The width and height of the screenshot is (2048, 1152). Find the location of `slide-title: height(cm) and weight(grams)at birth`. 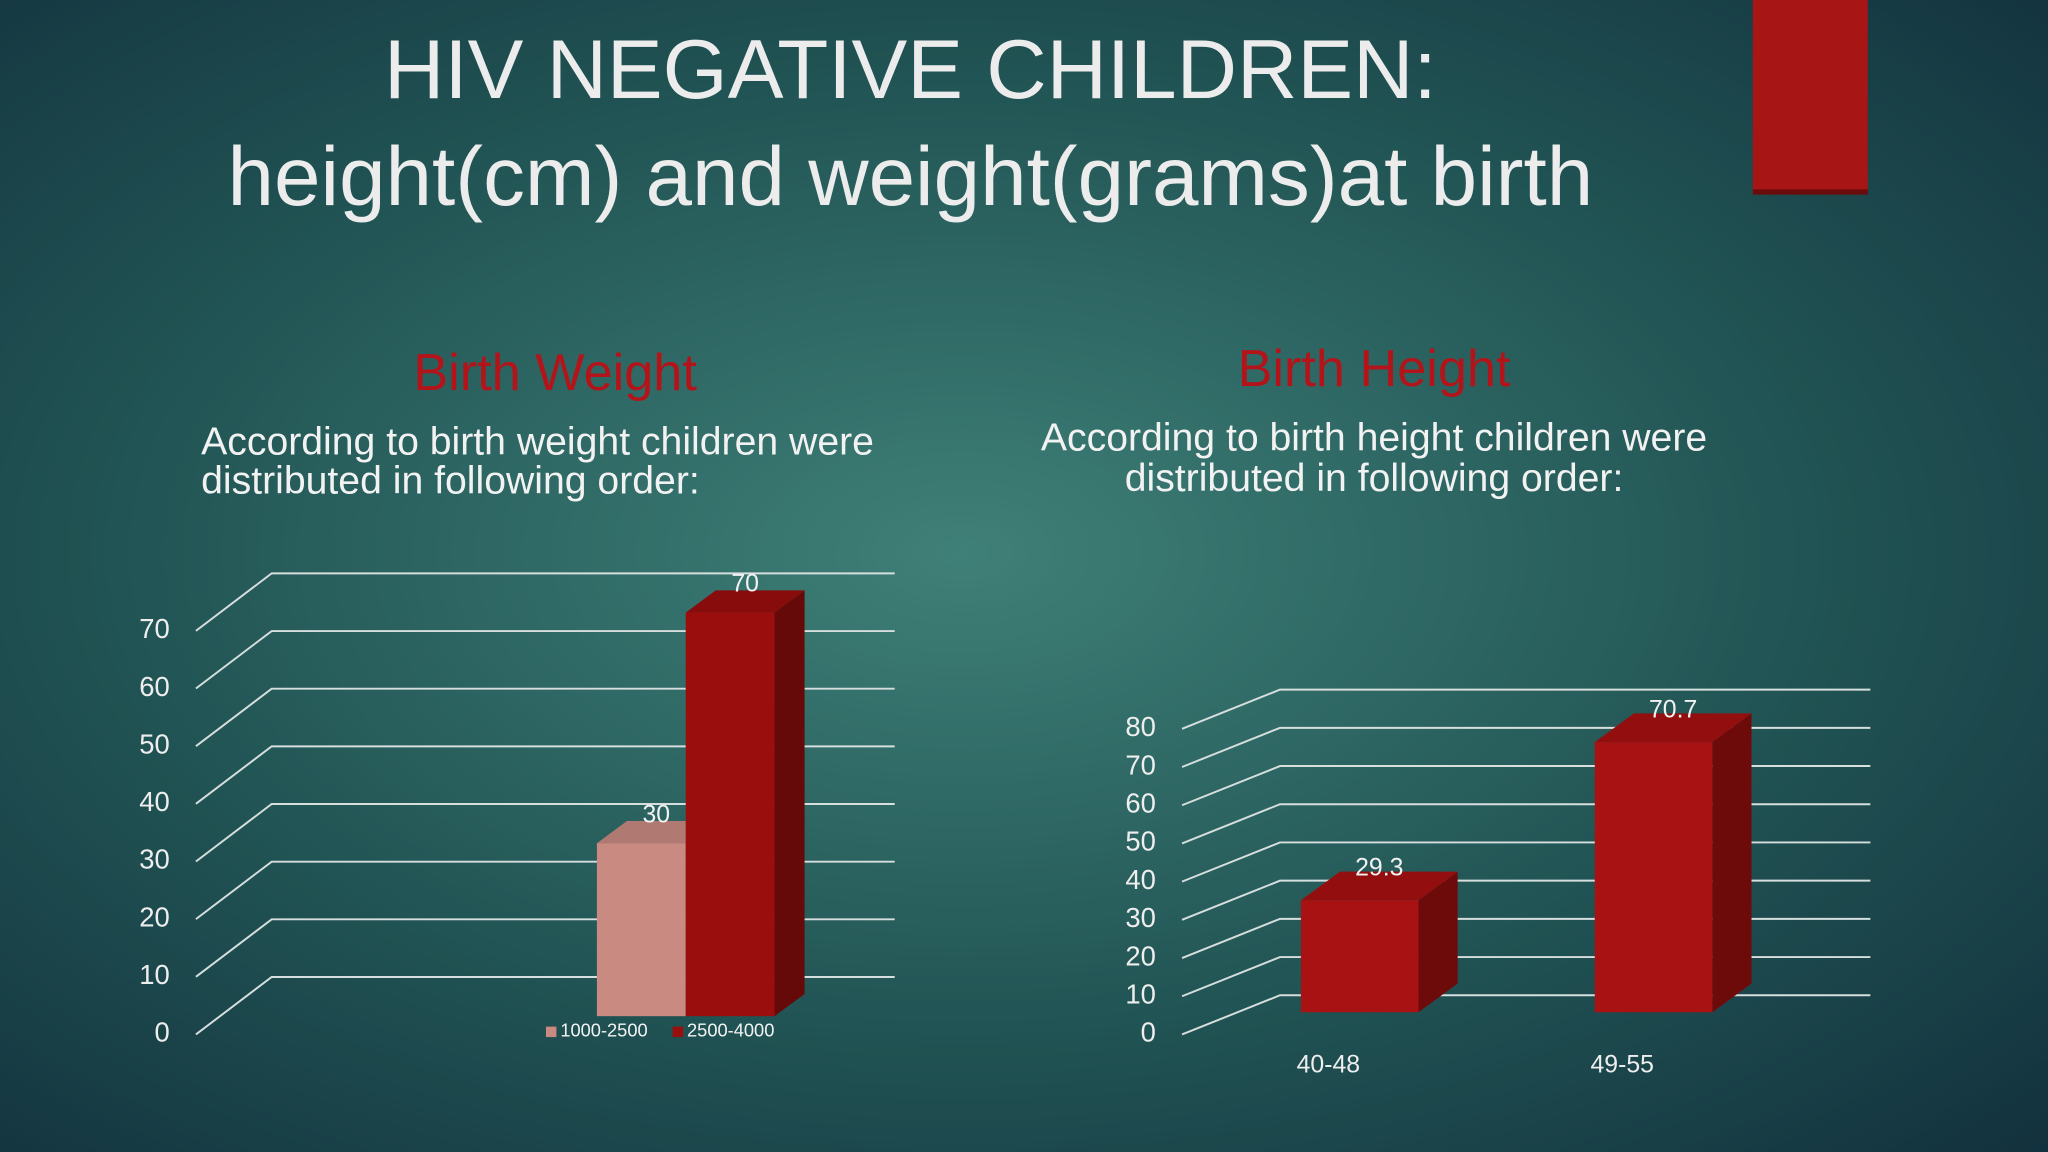

slide-title: height(cm) and weight(grams)at birth is located at coordinates (911, 176).